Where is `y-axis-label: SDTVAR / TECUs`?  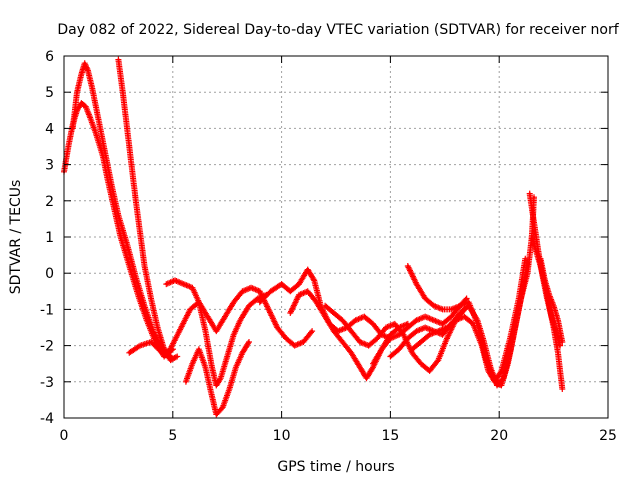 y-axis-label: SDTVAR / TECUs is located at coordinates (16, 237).